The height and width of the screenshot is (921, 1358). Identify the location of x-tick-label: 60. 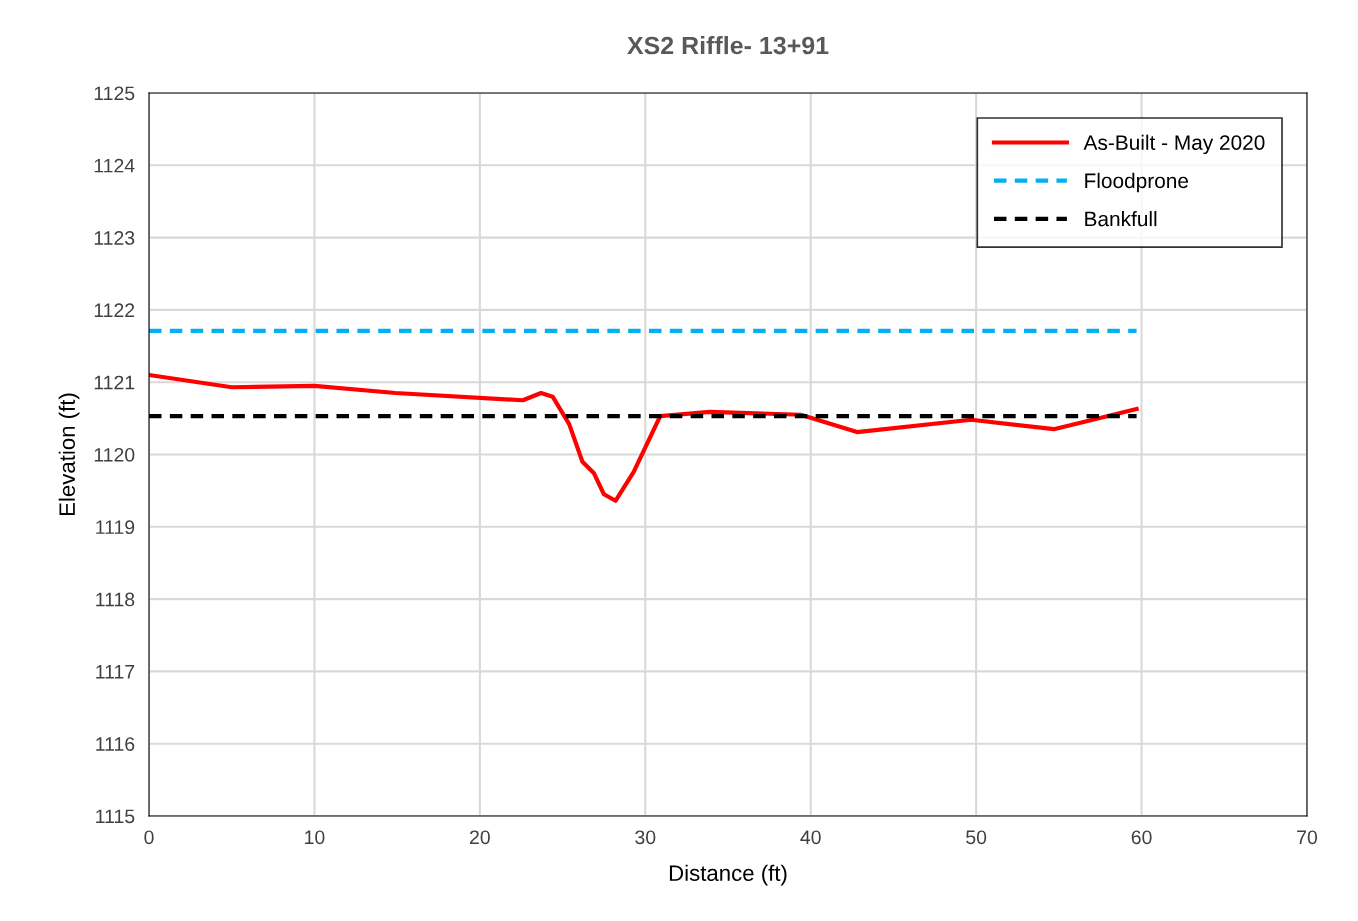
(1141, 837).